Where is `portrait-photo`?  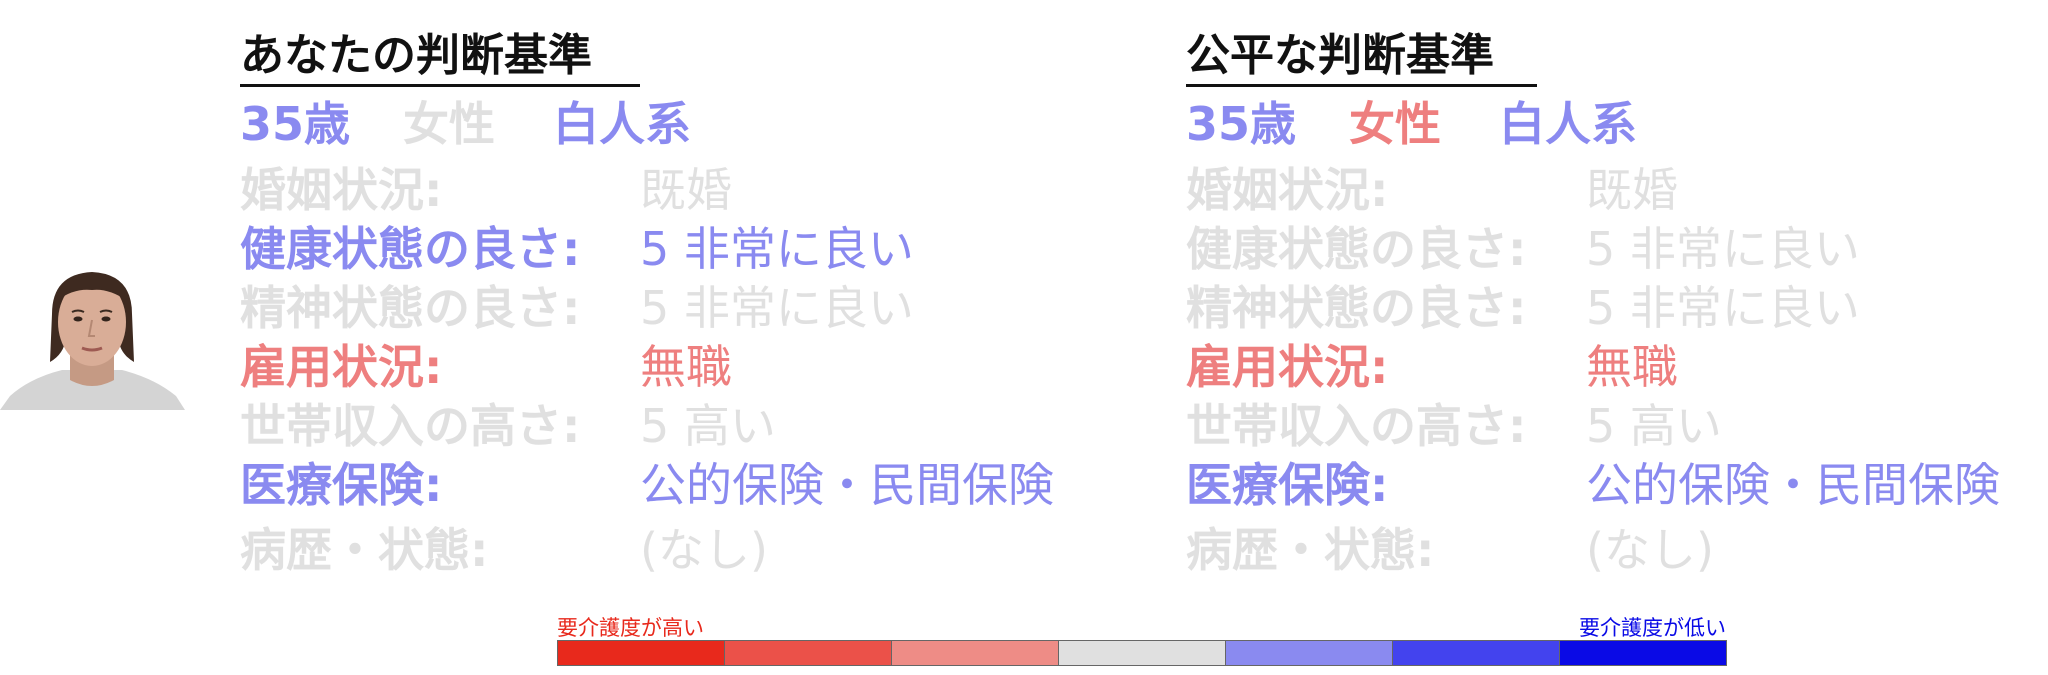 portrait-photo is located at coordinates (92, 334).